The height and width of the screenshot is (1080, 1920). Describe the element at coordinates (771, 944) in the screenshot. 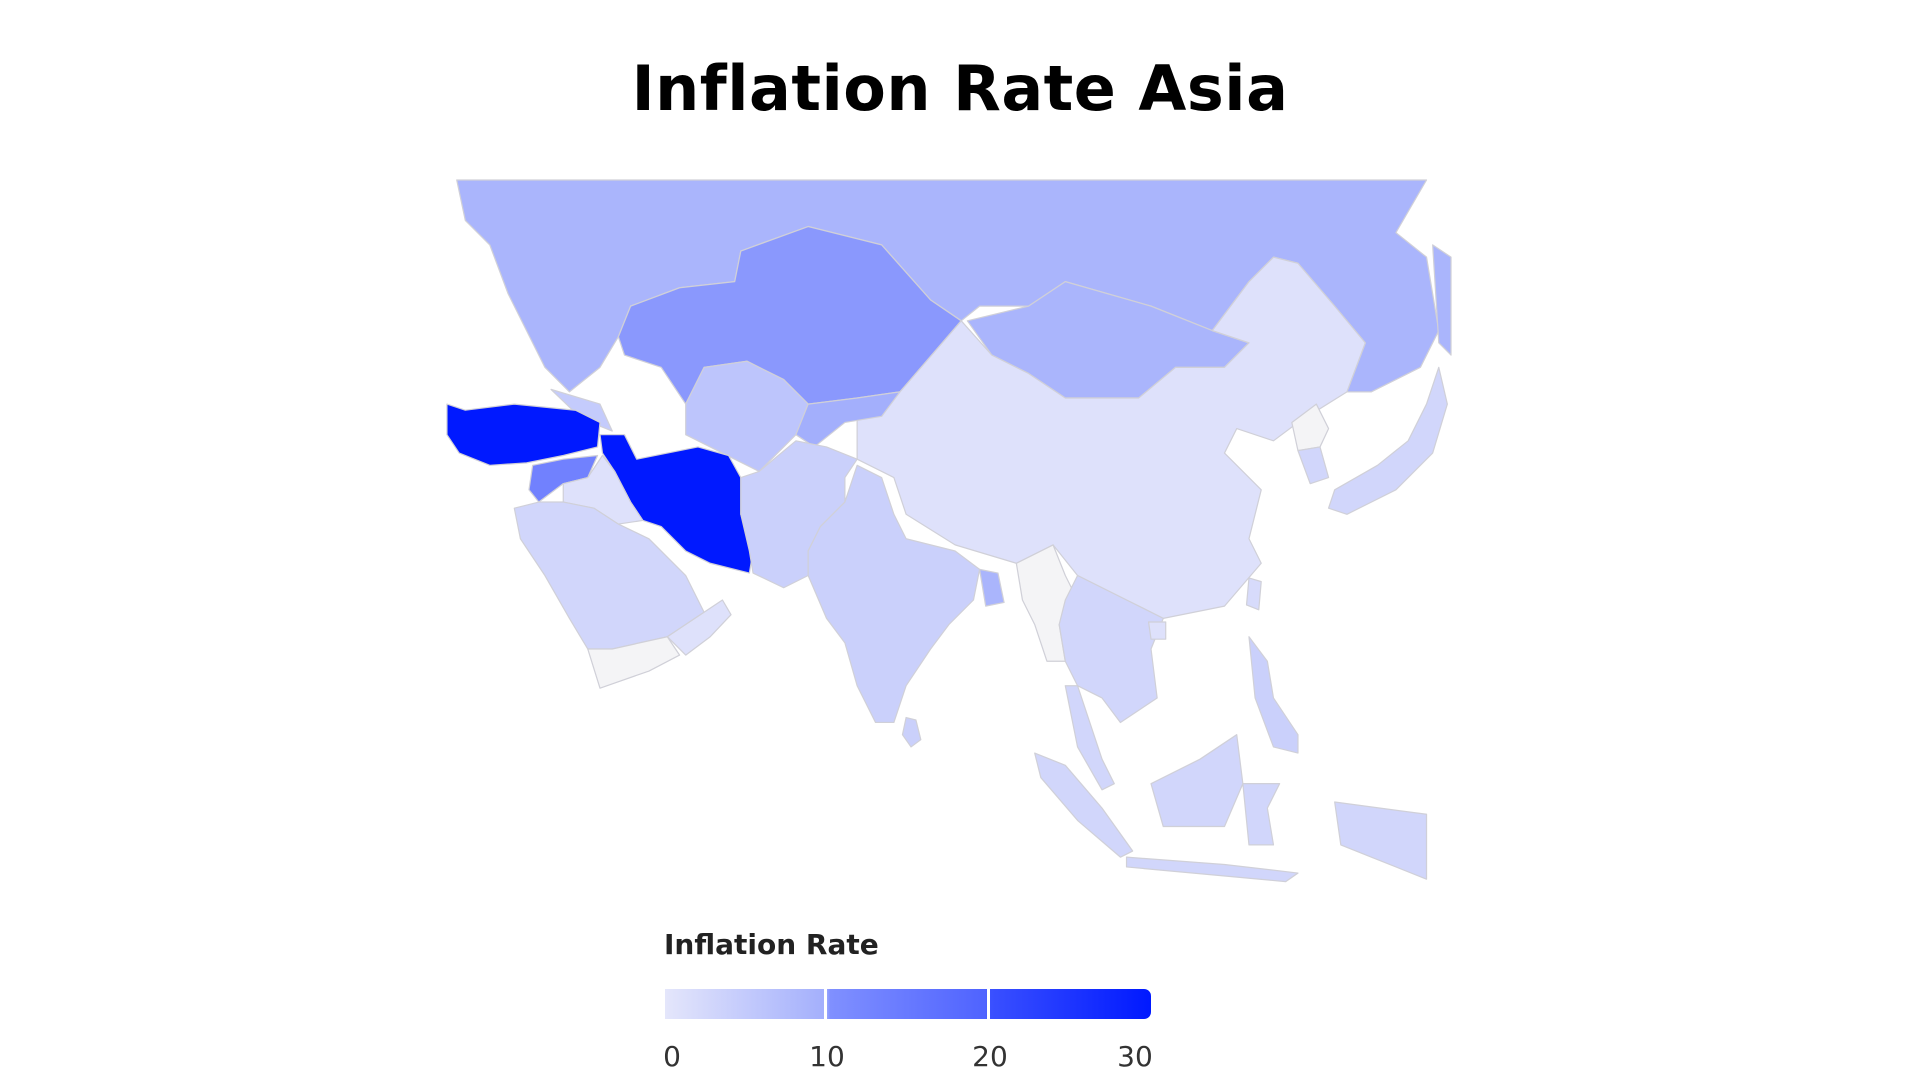

I see `legend-title: Inflation Rate` at that location.